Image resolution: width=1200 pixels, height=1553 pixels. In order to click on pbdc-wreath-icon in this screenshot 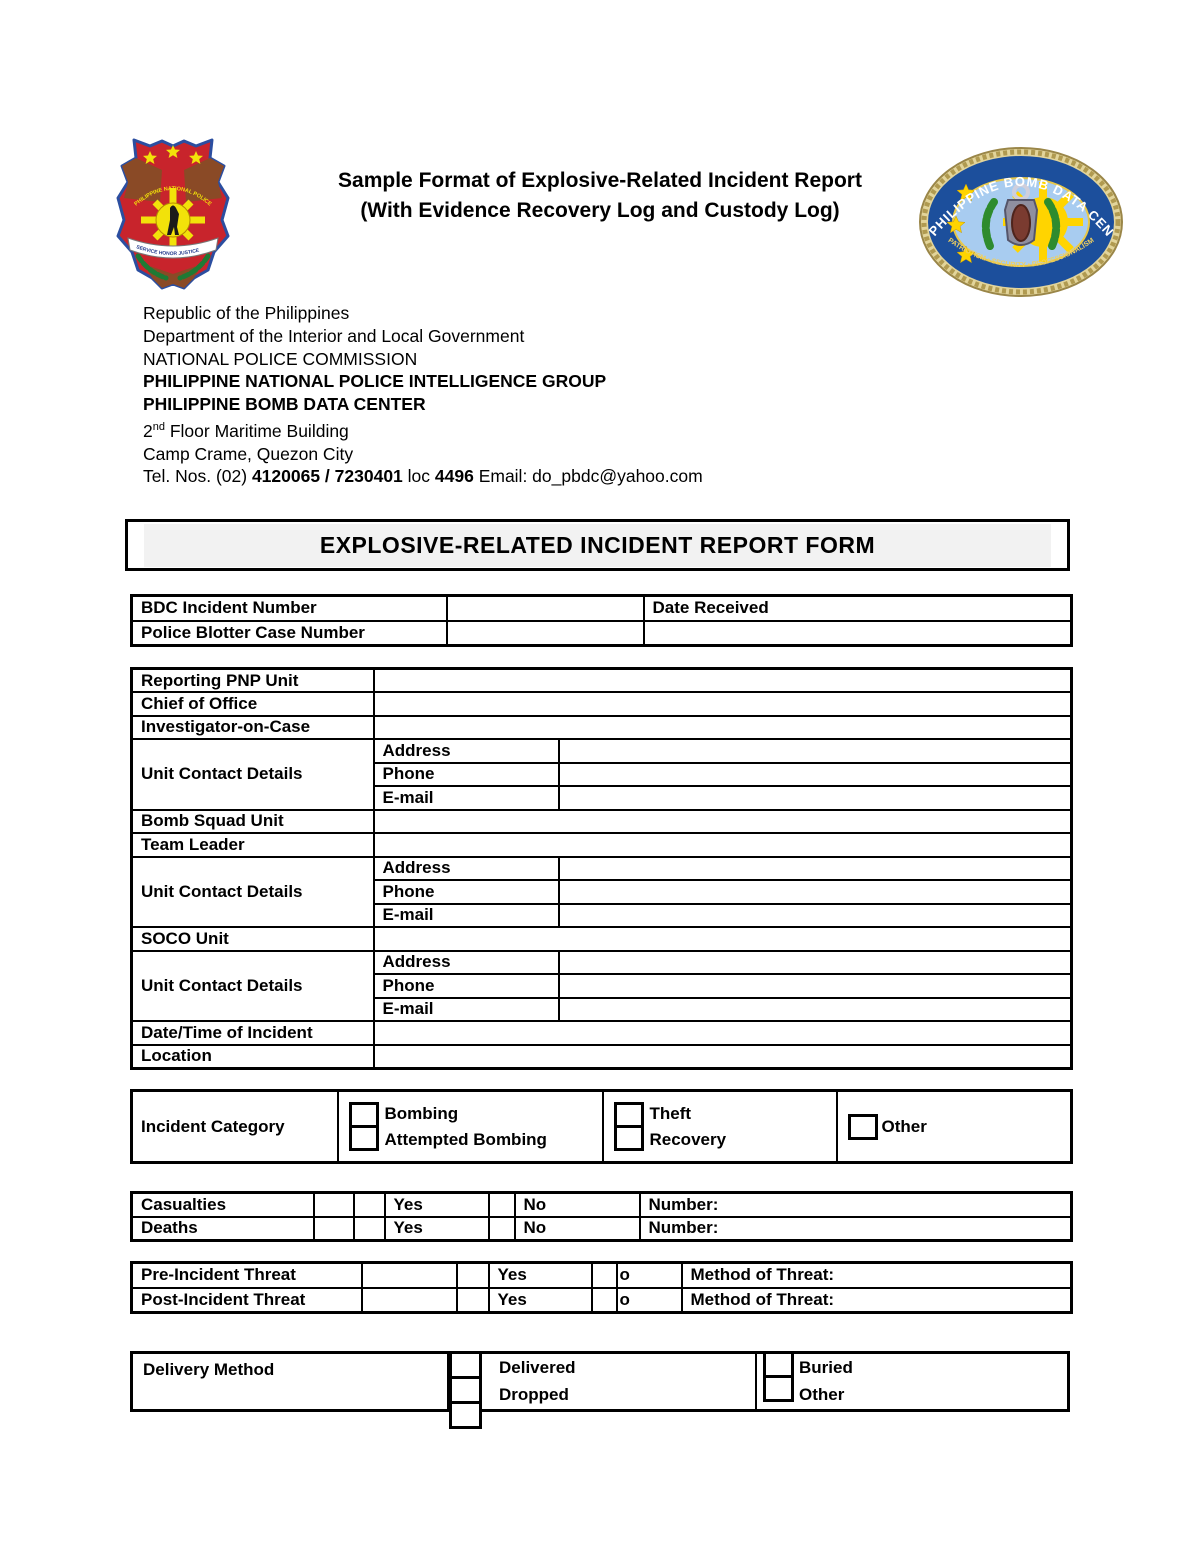, I will do `click(1021, 224)`.